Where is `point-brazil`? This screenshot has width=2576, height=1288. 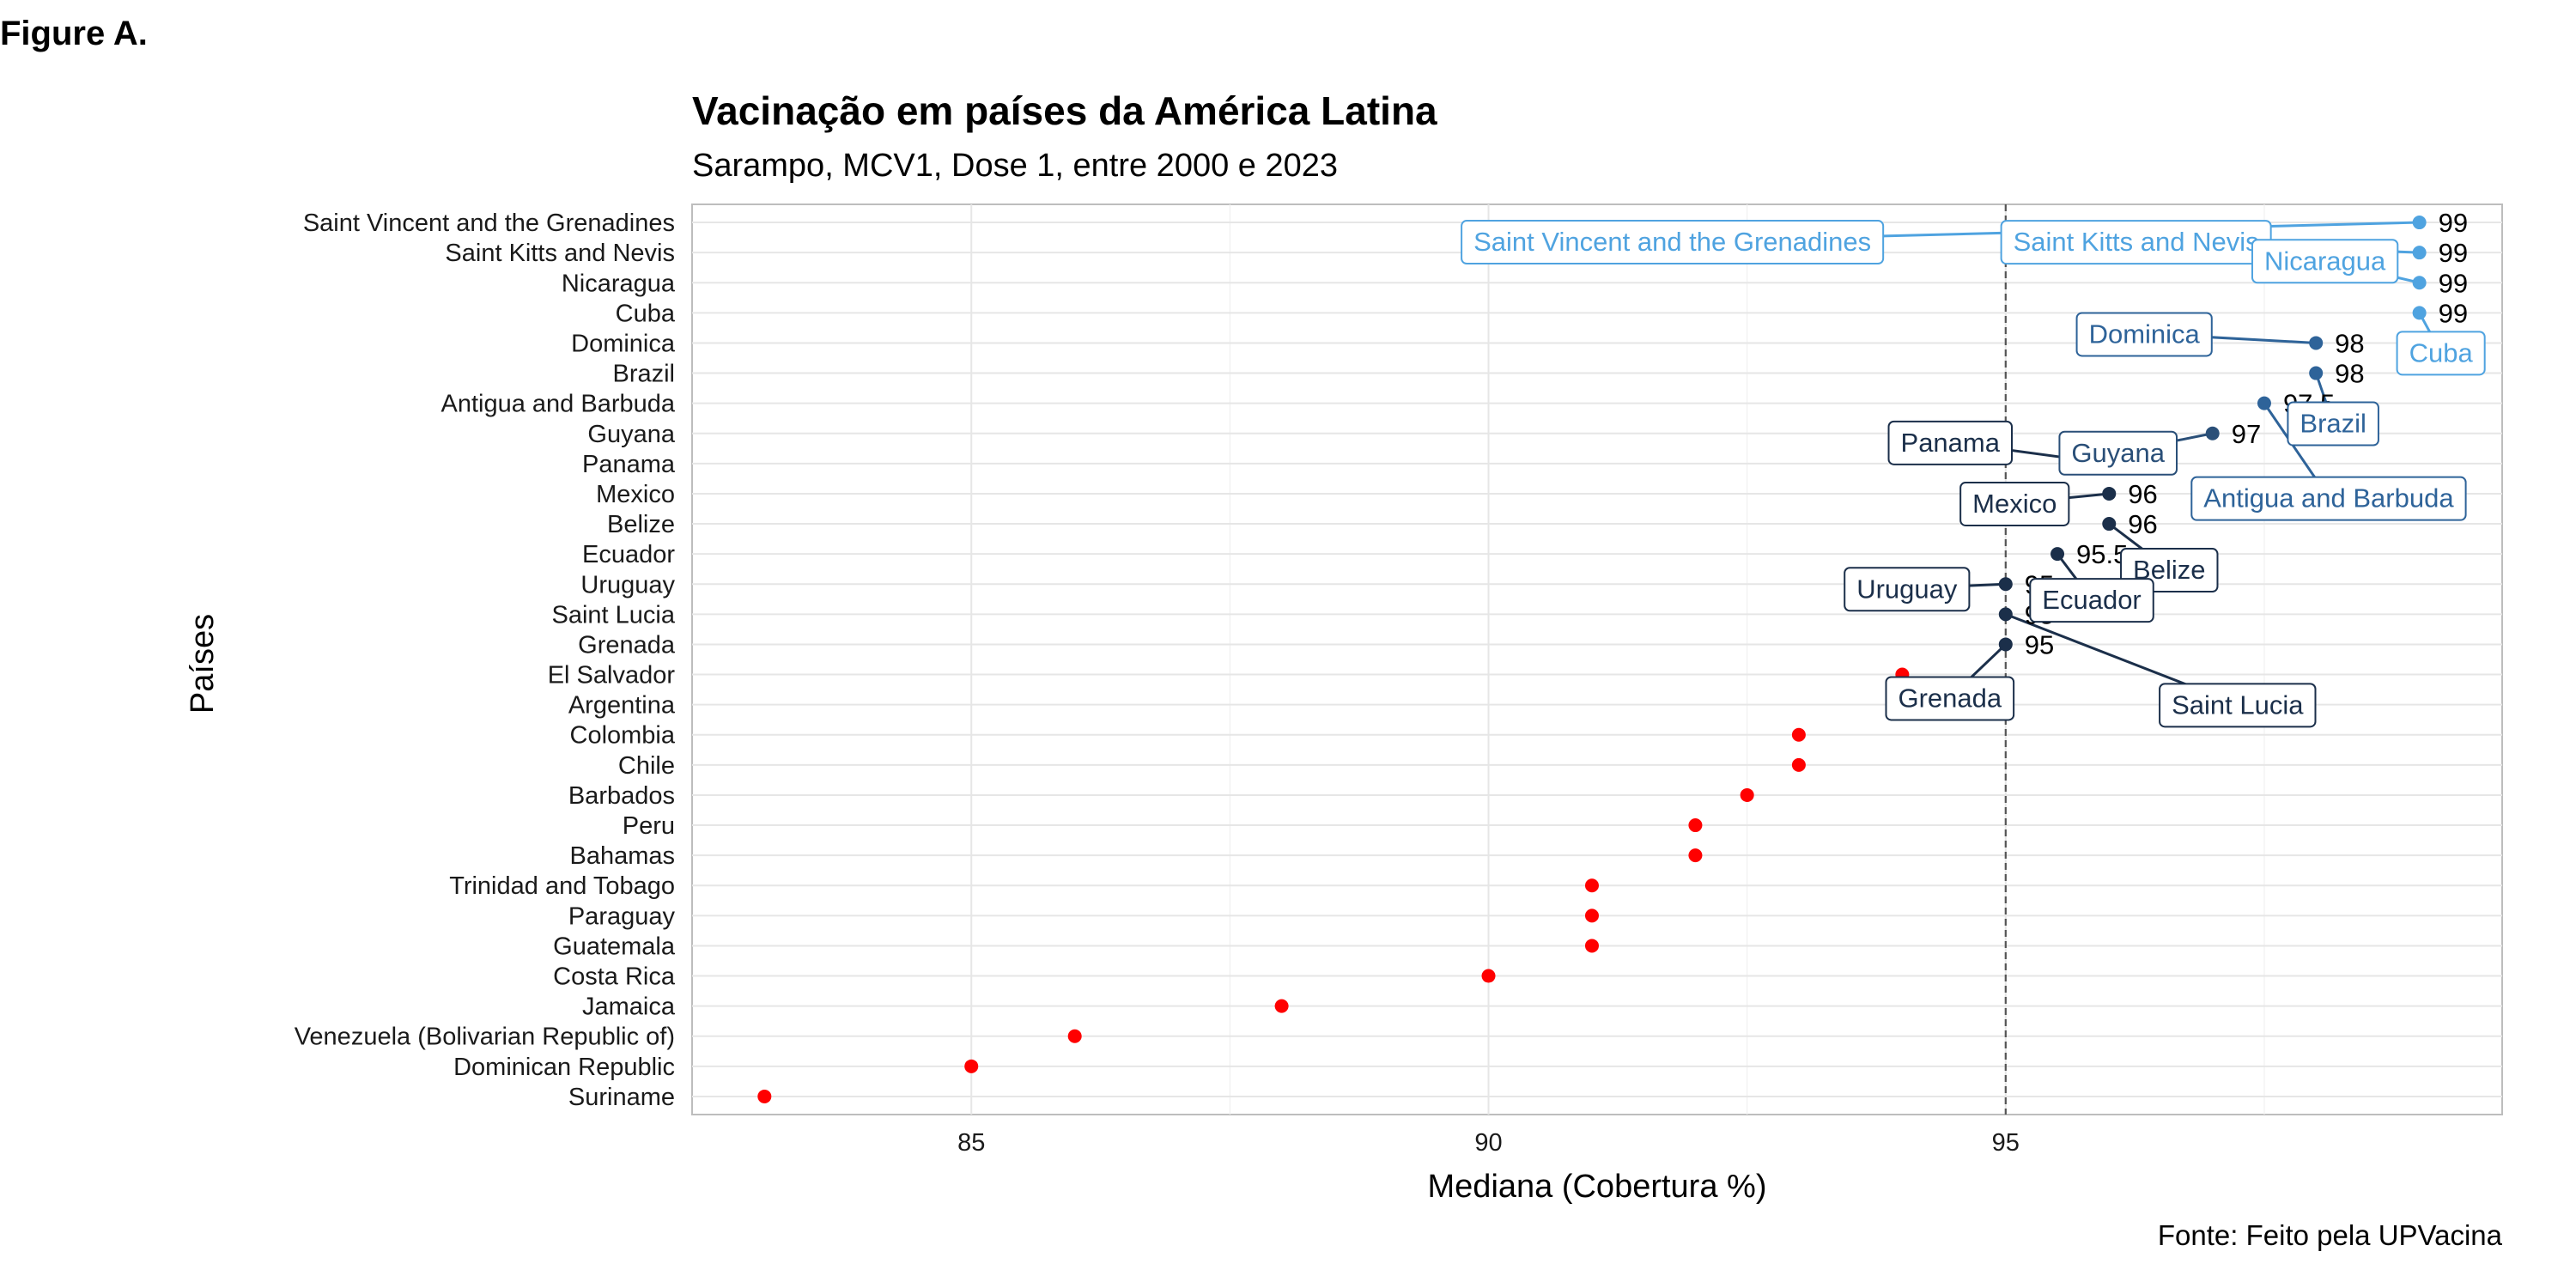
point-brazil is located at coordinates (2317, 373).